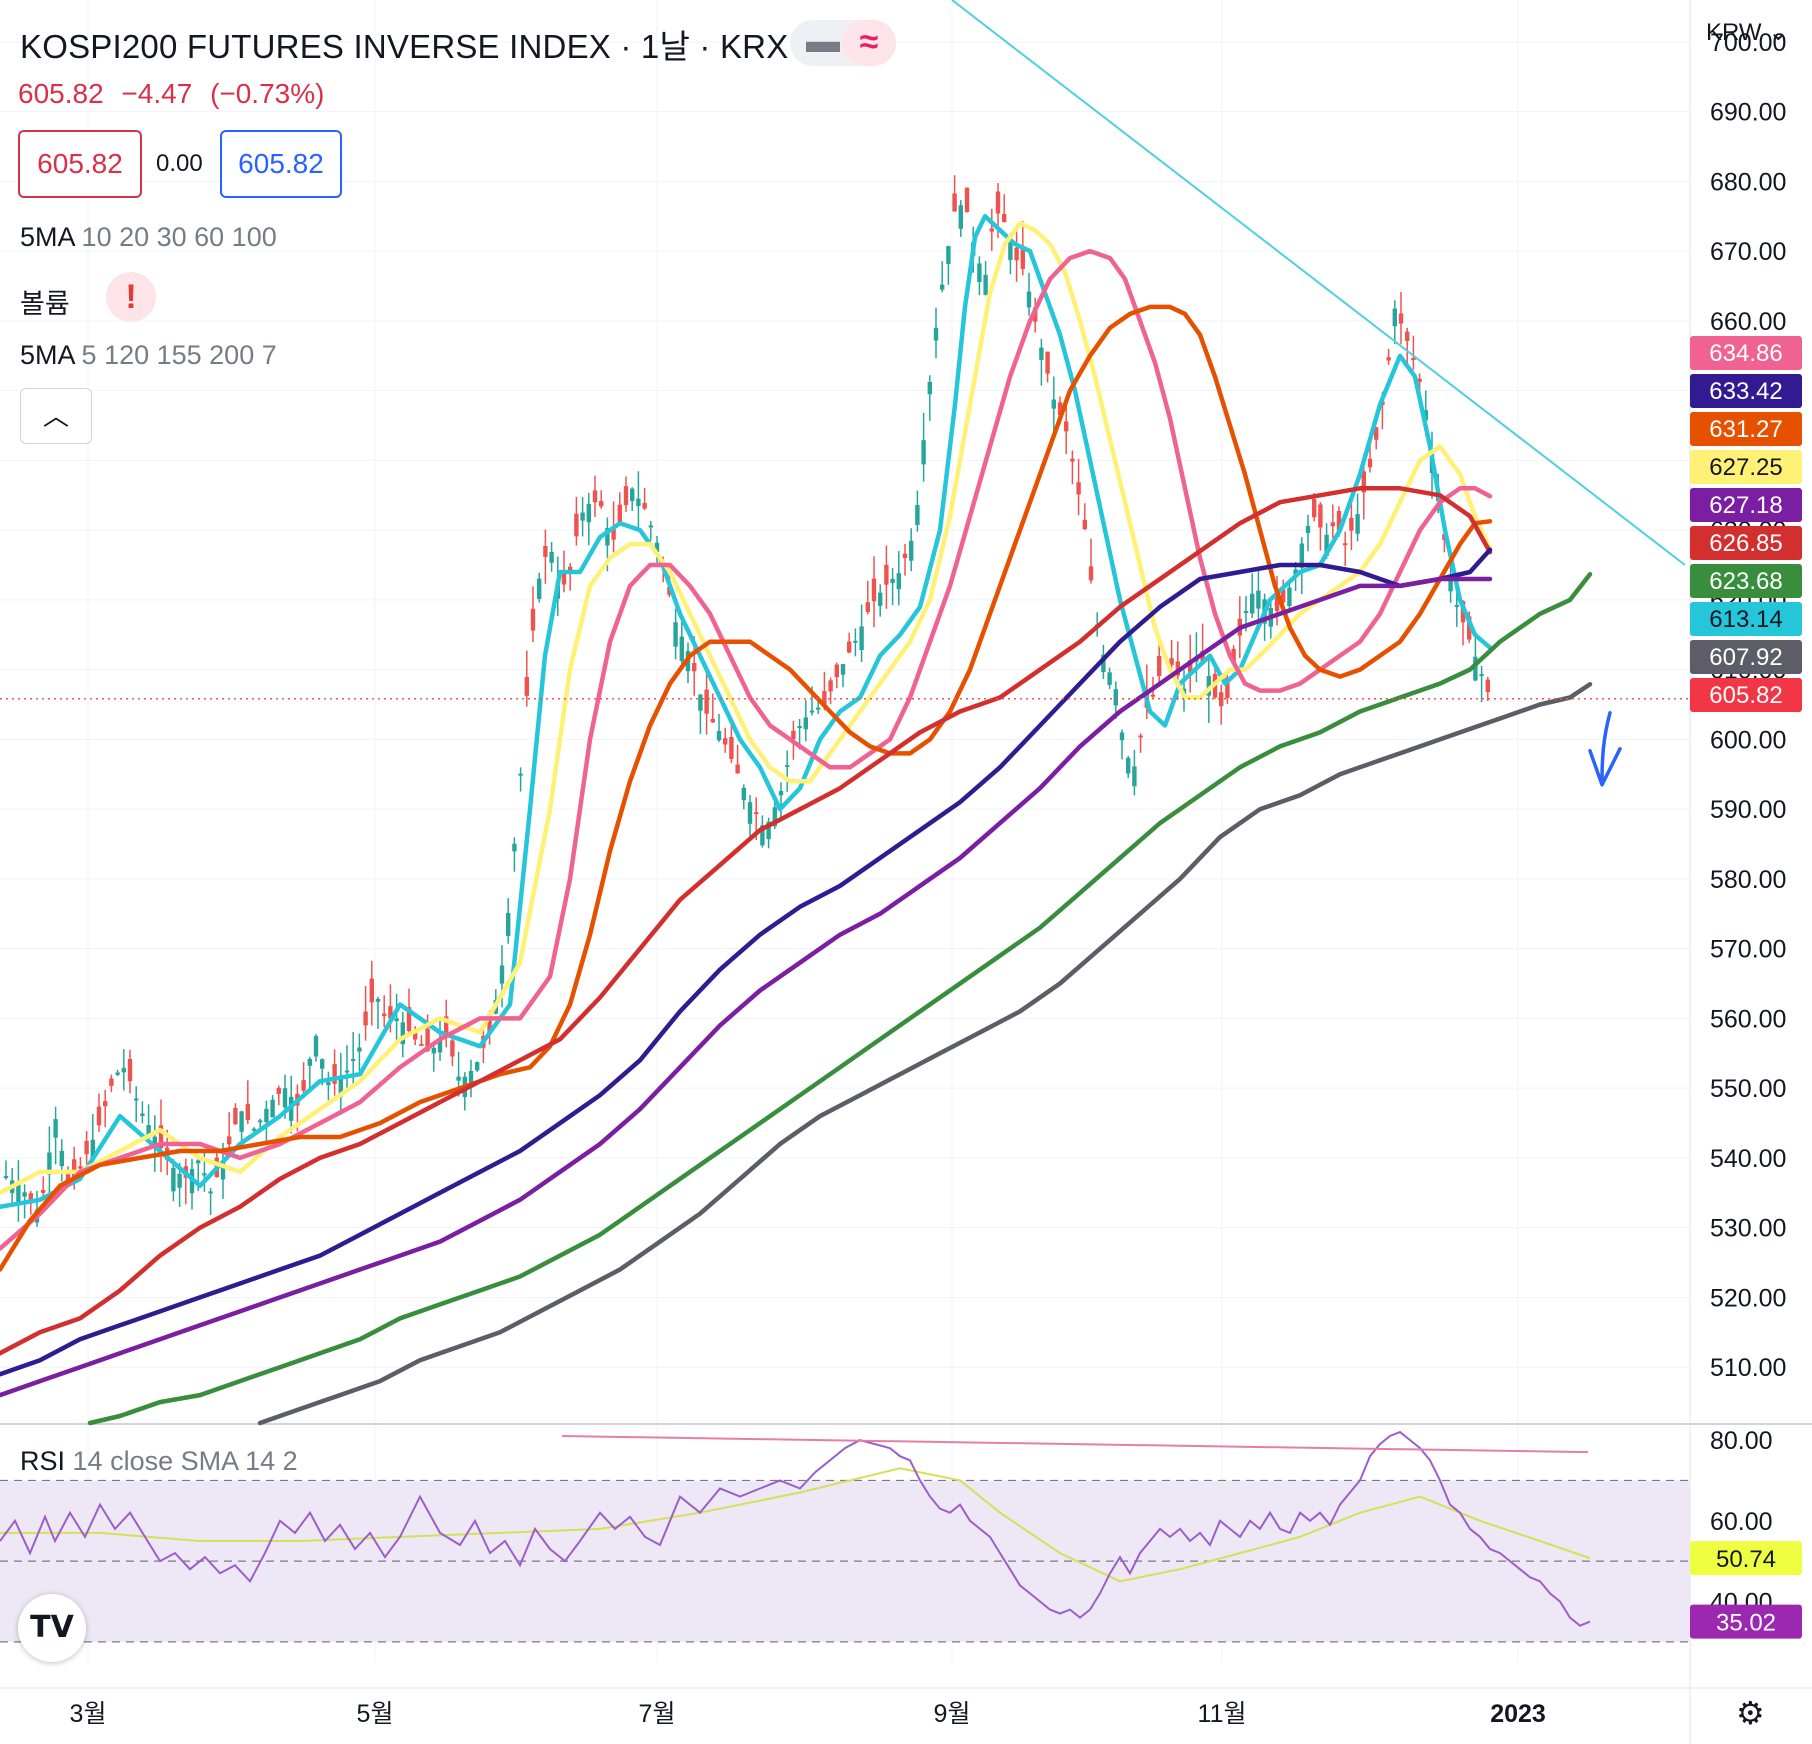 This screenshot has width=1812, height=1744. What do you see at coordinates (1750, 1713) in the screenshot?
I see `gear-icon: ⚙` at bounding box center [1750, 1713].